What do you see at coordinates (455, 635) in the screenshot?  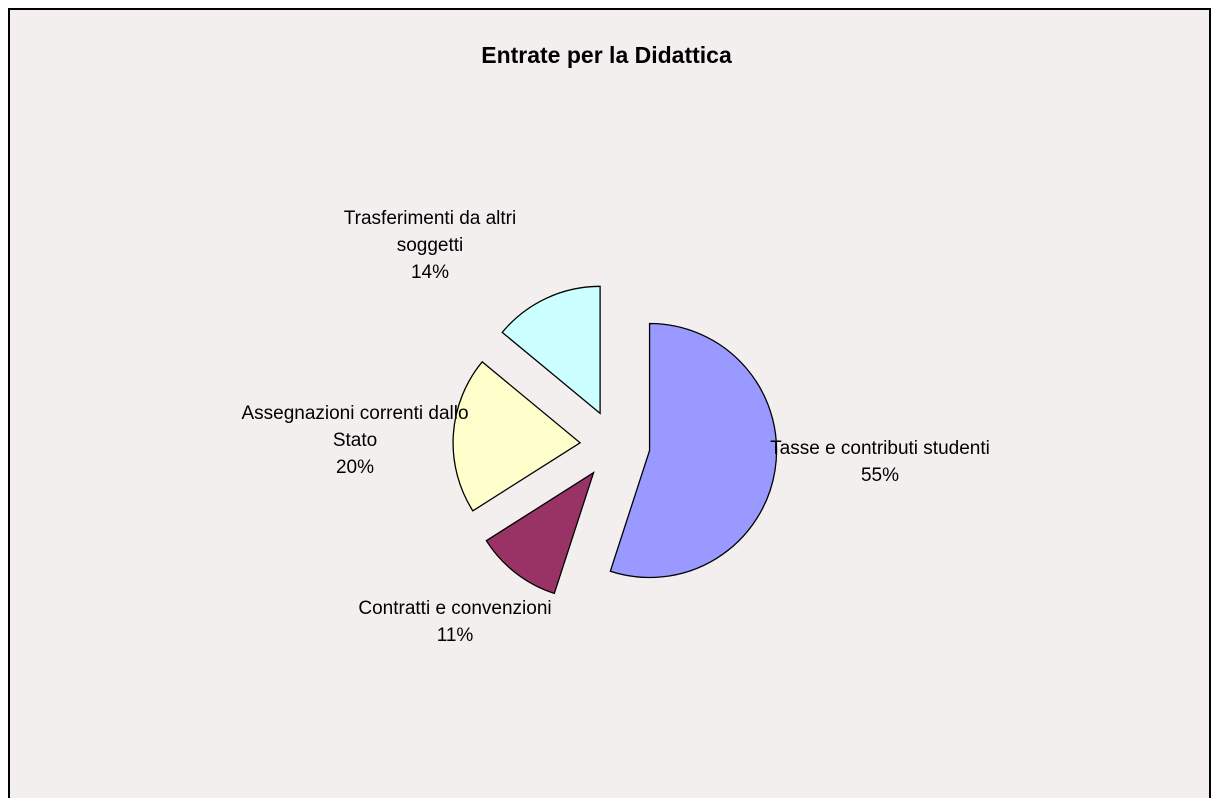 I see `value-label: 11%` at bounding box center [455, 635].